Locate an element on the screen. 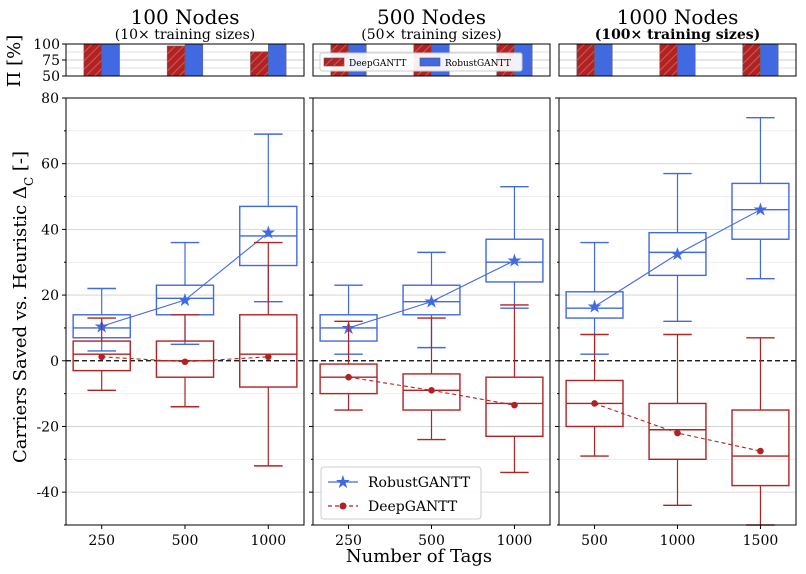  y-axis-label-subscript: C is located at coordinates (29, 181).